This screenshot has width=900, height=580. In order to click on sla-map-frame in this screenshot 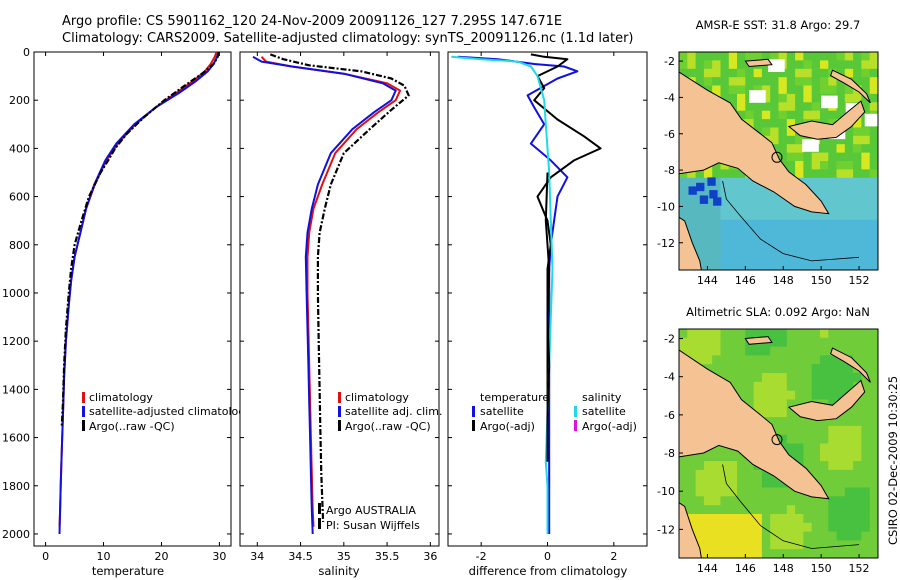, I will do `click(778, 443)`.